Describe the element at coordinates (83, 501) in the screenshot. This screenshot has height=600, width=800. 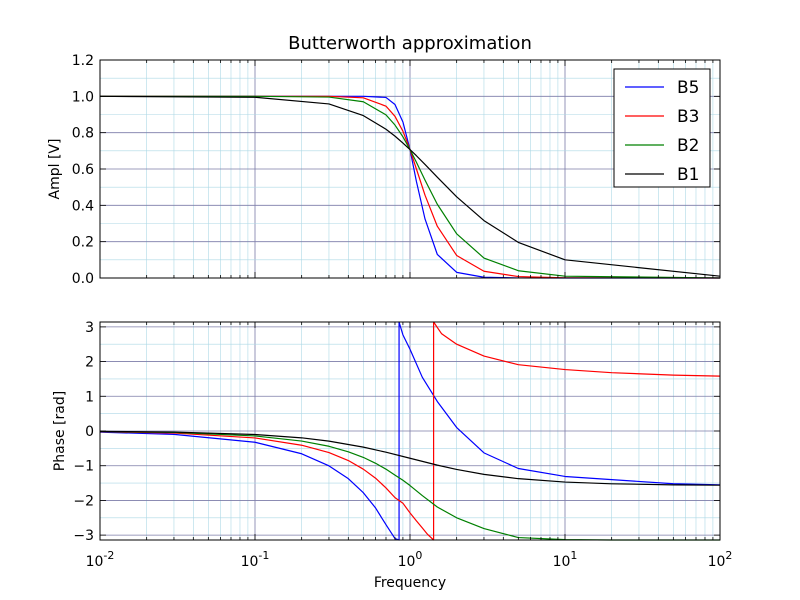
I see `phase-ytick-label: −2` at that location.